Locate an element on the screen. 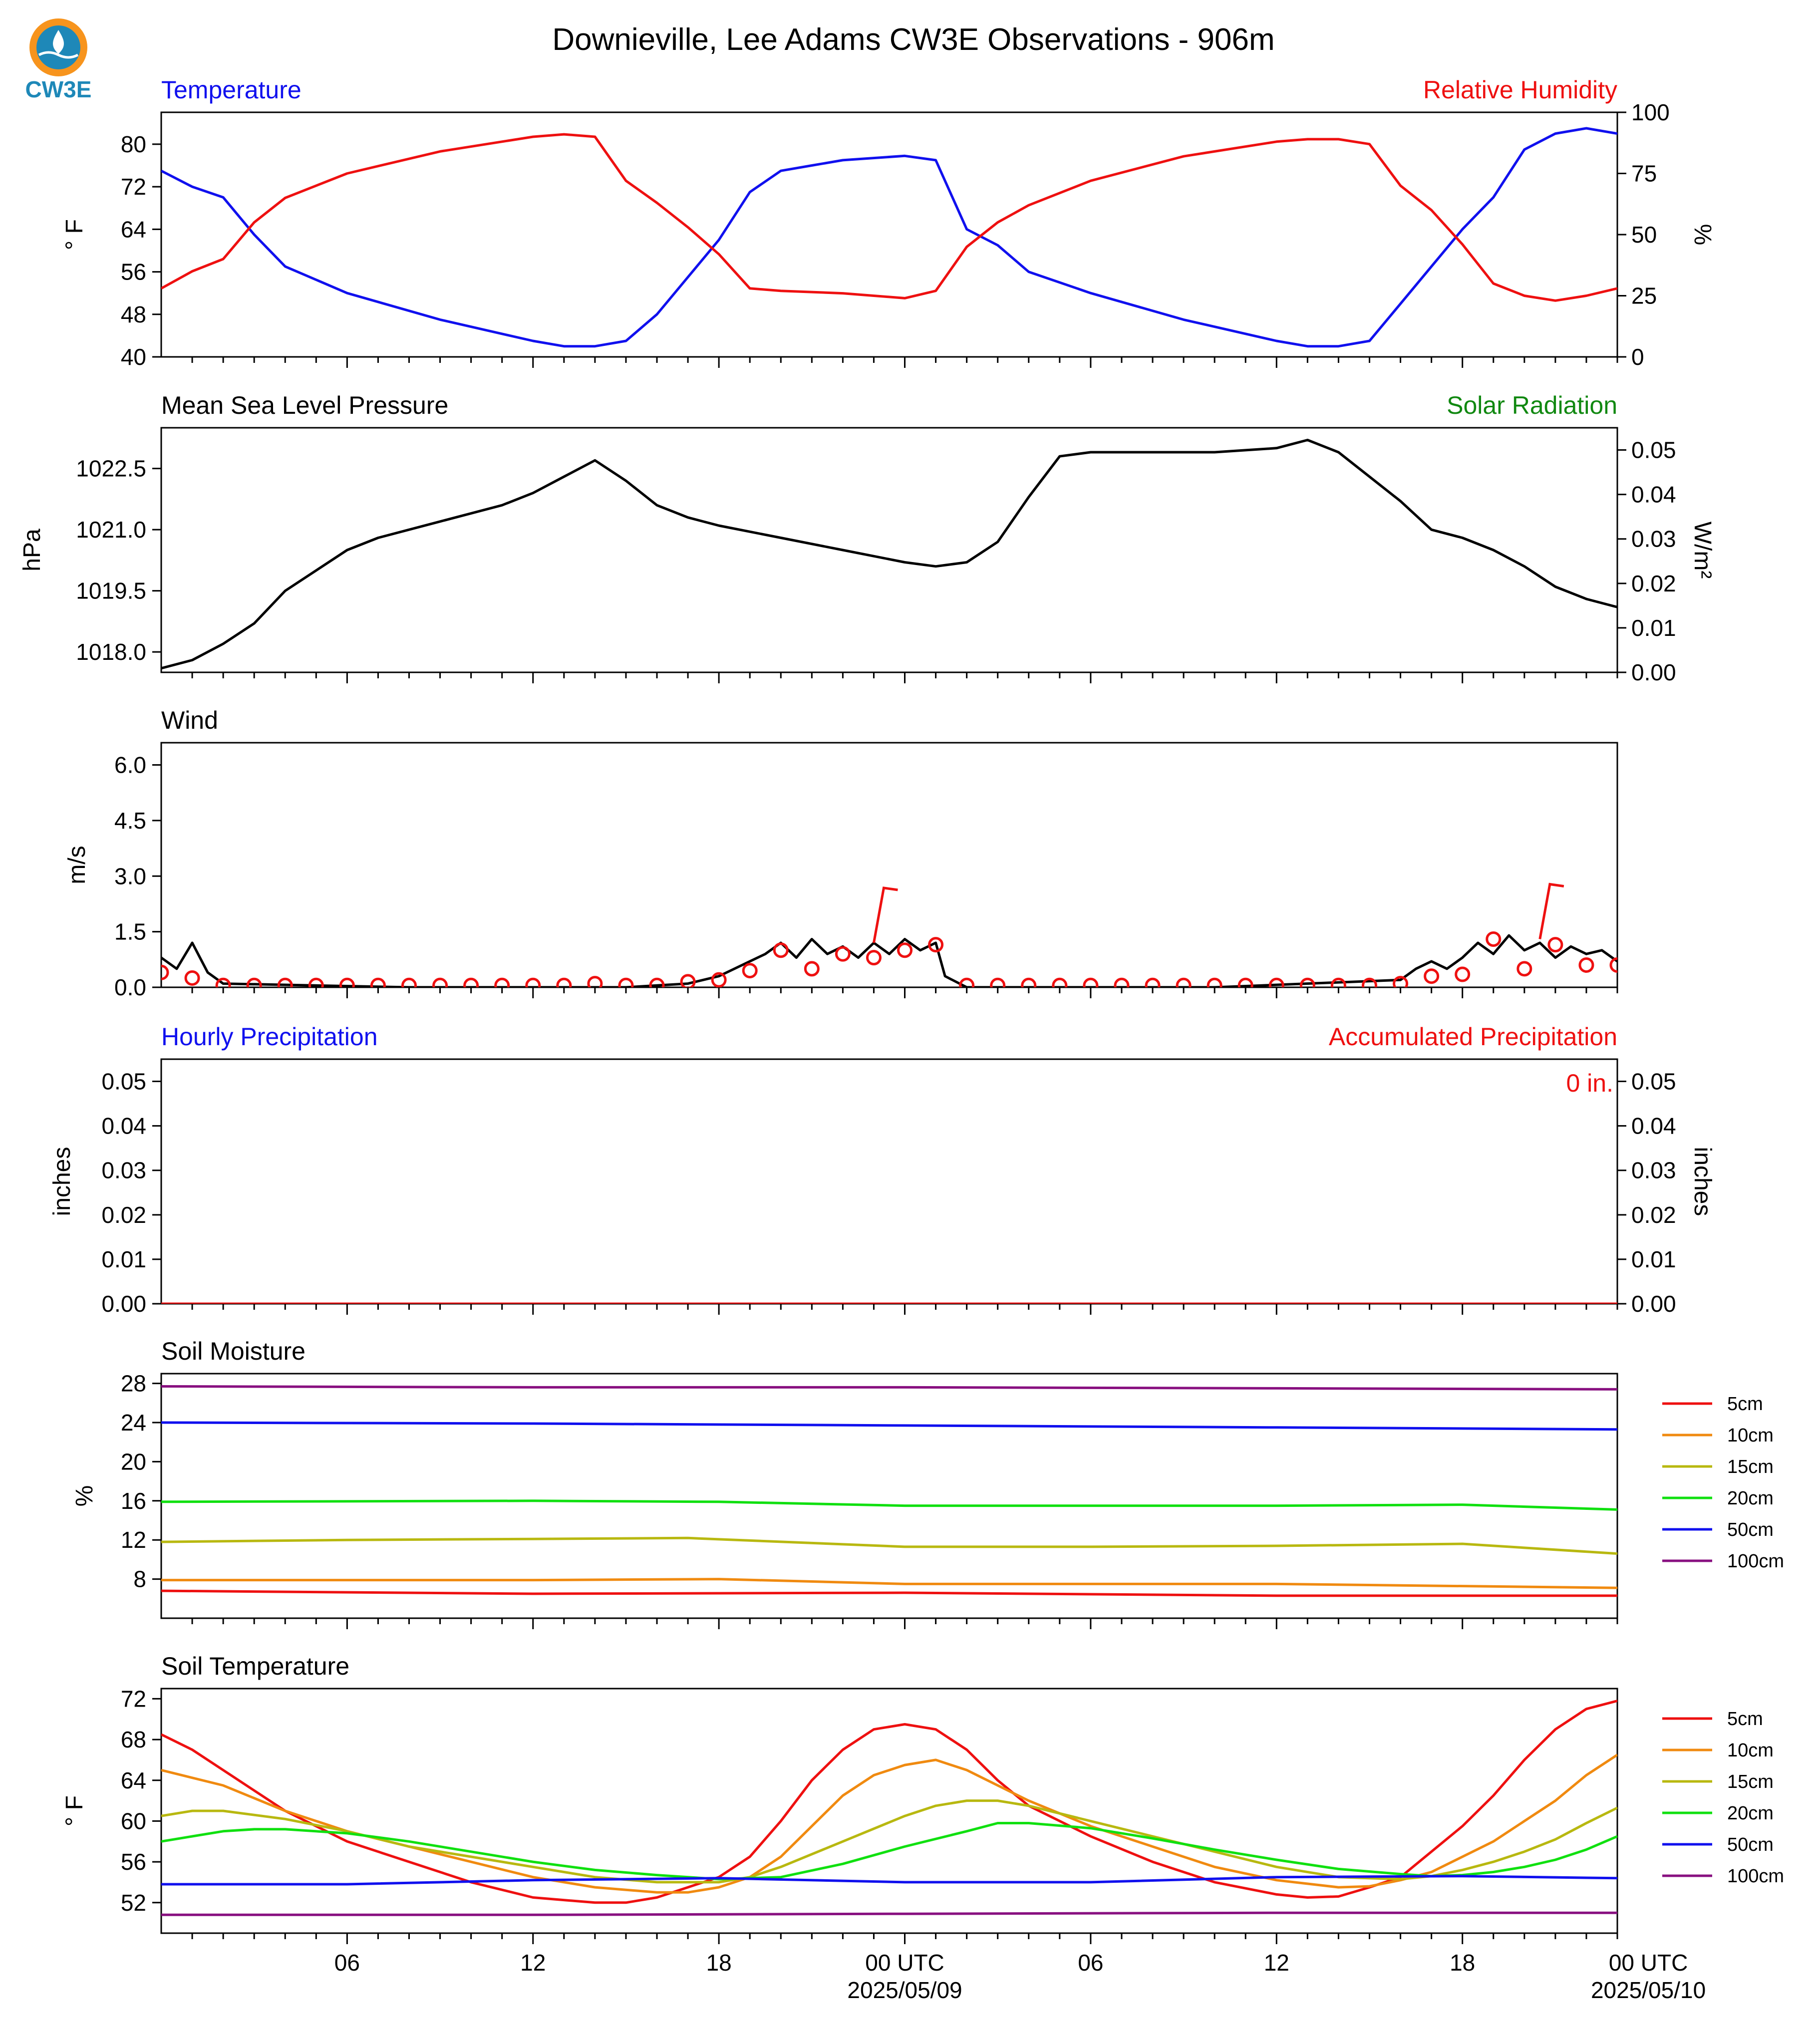 This screenshot has width=1820, height=2028. y-tick-label-left: 0.03 is located at coordinates (123, 1170).